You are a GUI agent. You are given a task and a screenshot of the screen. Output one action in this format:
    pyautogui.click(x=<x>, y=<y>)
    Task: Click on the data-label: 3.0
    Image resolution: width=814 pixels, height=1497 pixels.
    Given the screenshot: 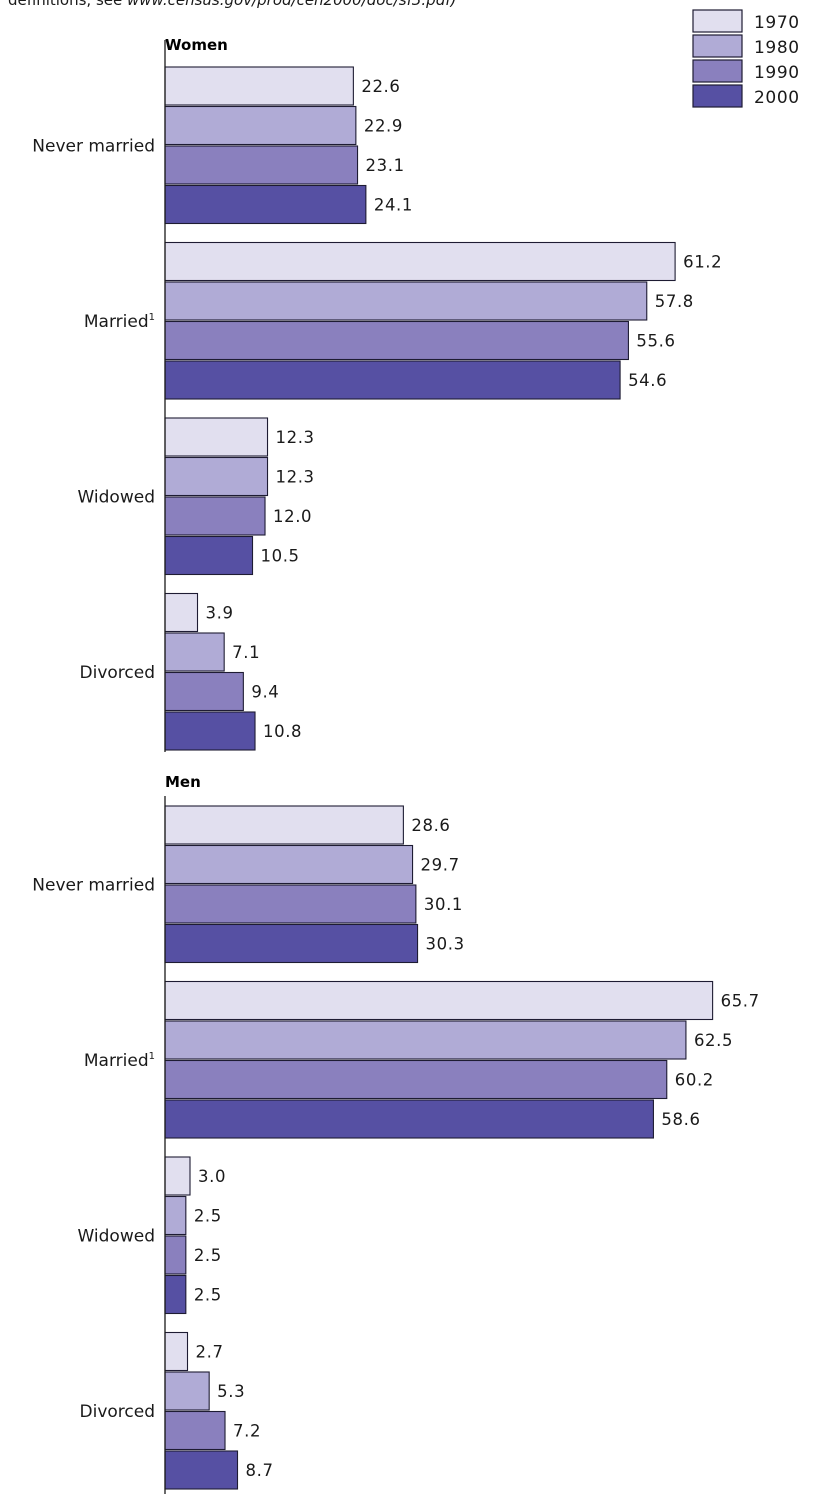 What is the action you would take?
    pyautogui.click(x=212, y=1176)
    